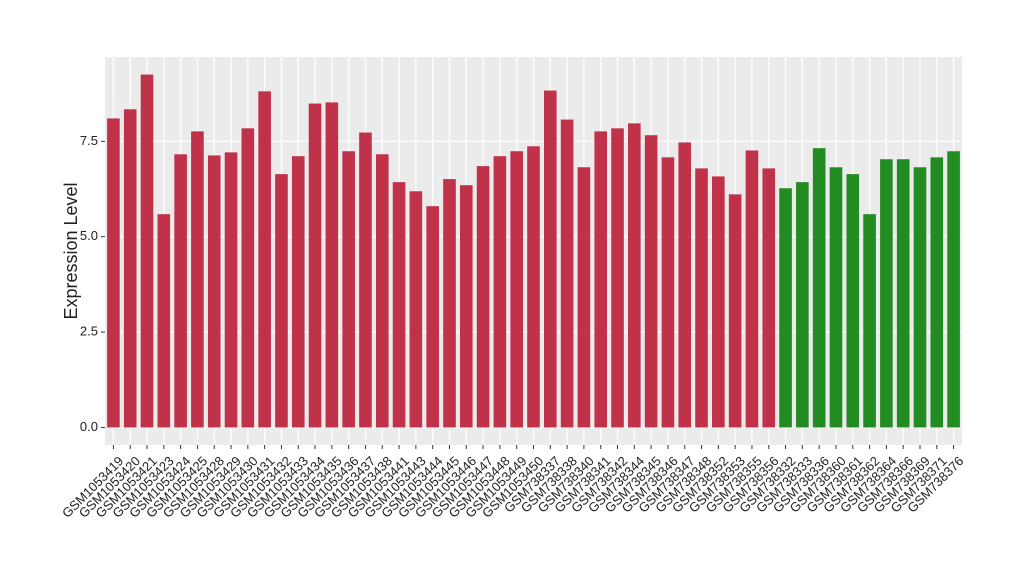 The height and width of the screenshot is (580, 1020). Describe the element at coordinates (89, 235) in the screenshot. I see `y-tick-label: 5.0` at that location.